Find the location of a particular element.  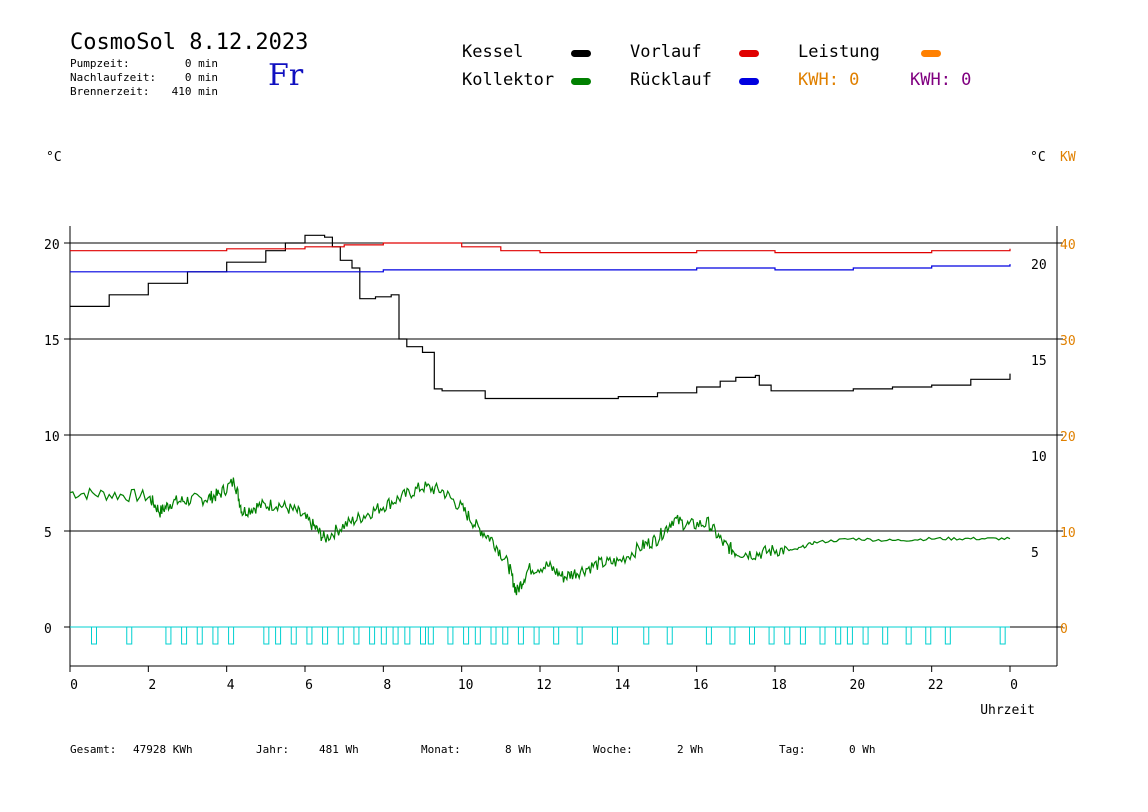

burner-label: Brennerzeit: is located at coordinates (110, 91).